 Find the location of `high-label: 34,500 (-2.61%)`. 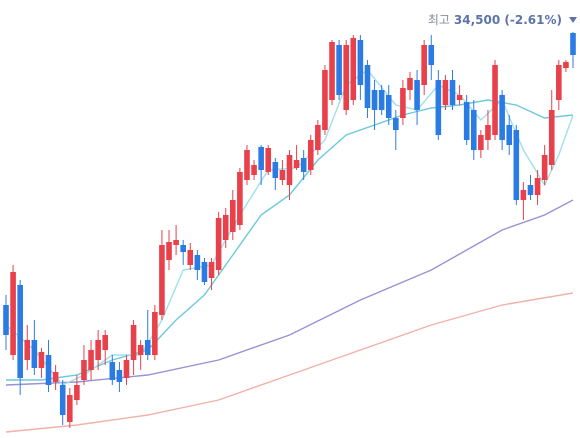

high-label: 34,500 (-2.61%) is located at coordinates (508, 20).